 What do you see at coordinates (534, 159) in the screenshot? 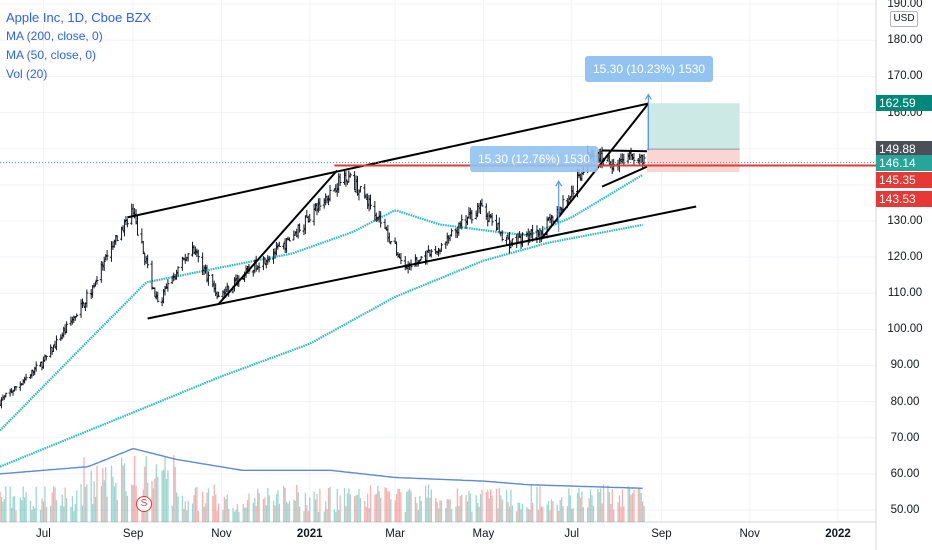
I see `measure-label-secondary: 15.30 (12.76%) 1530` at bounding box center [534, 159].